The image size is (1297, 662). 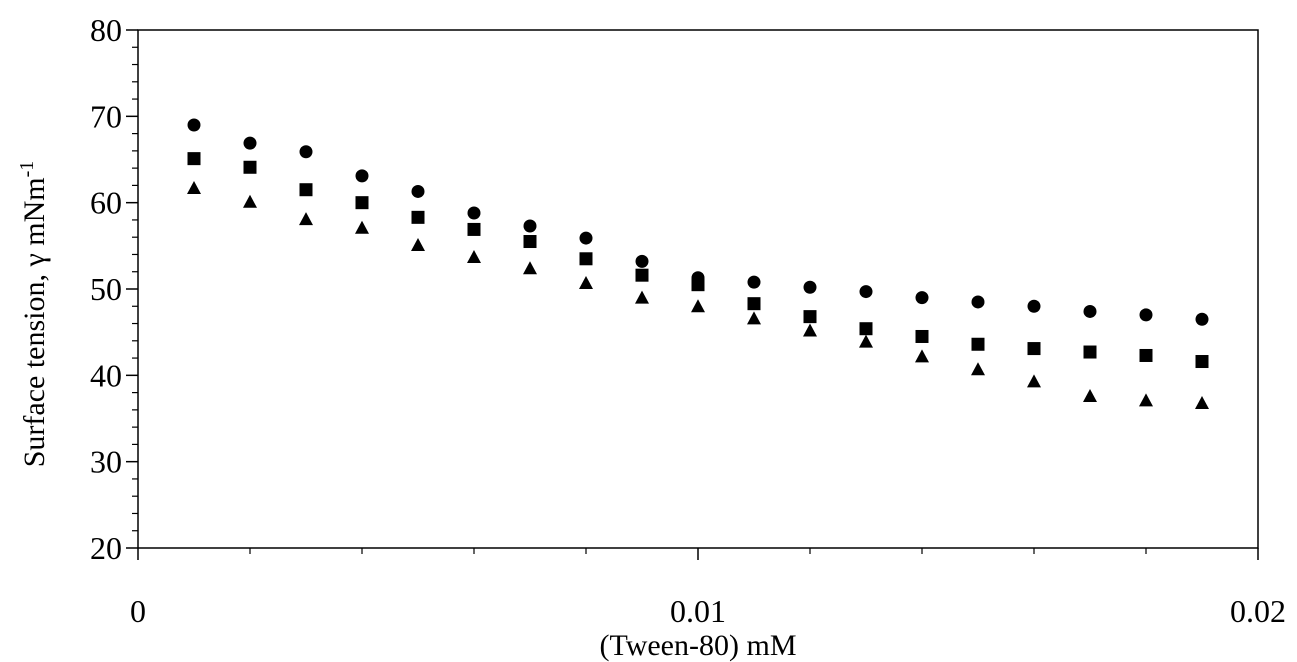 What do you see at coordinates (106, 116) in the screenshot?
I see `y-tick-label: 70` at bounding box center [106, 116].